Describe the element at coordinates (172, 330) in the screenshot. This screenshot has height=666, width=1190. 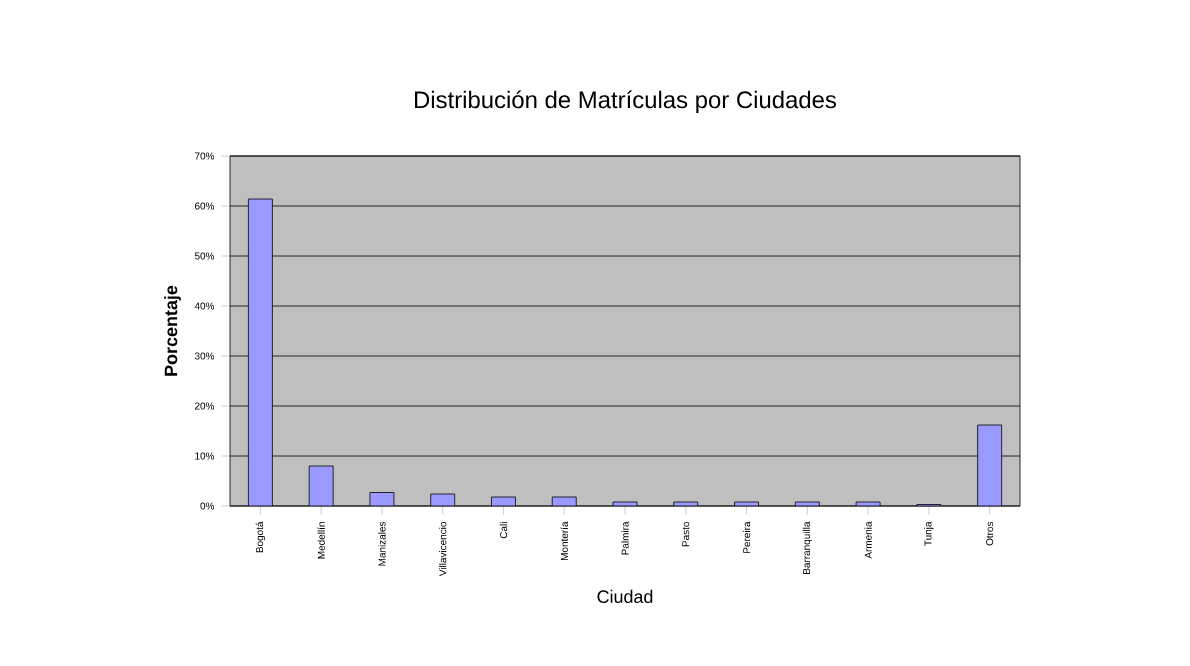
I see `y-axis-title: Porcentaje` at that location.